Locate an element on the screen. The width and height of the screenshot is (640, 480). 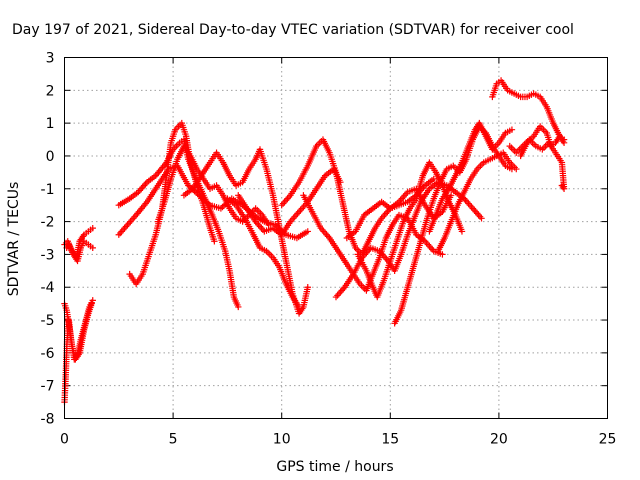
series-arc17 is located at coordinates (471, 177).